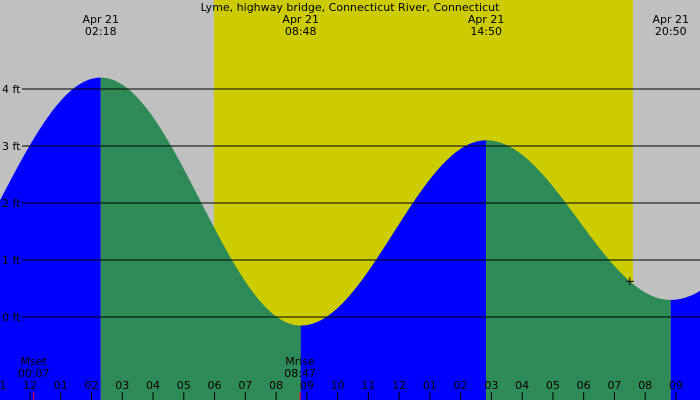 The width and height of the screenshot is (700, 400). Describe the element at coordinates (629, 281) in the screenshot. I see `current-time-marker` at that location.